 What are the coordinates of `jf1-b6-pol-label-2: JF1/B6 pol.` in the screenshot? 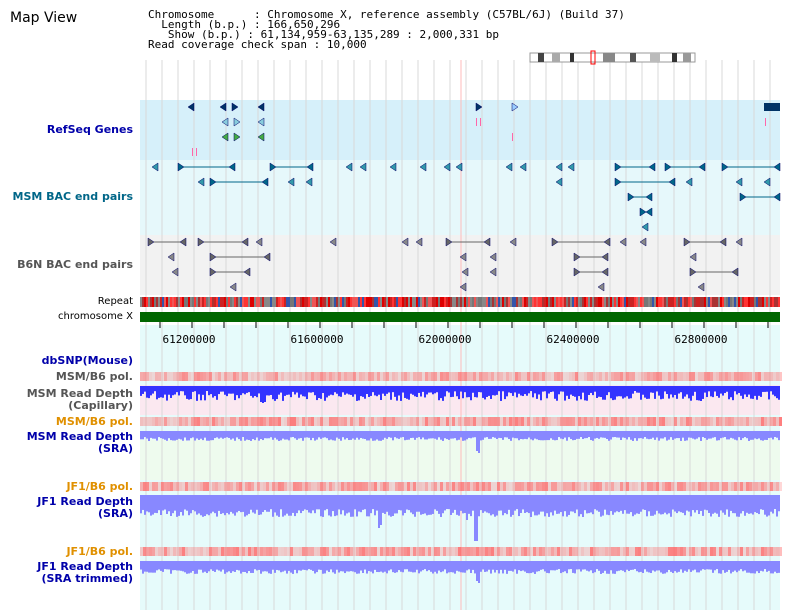 It's located at (99, 551).